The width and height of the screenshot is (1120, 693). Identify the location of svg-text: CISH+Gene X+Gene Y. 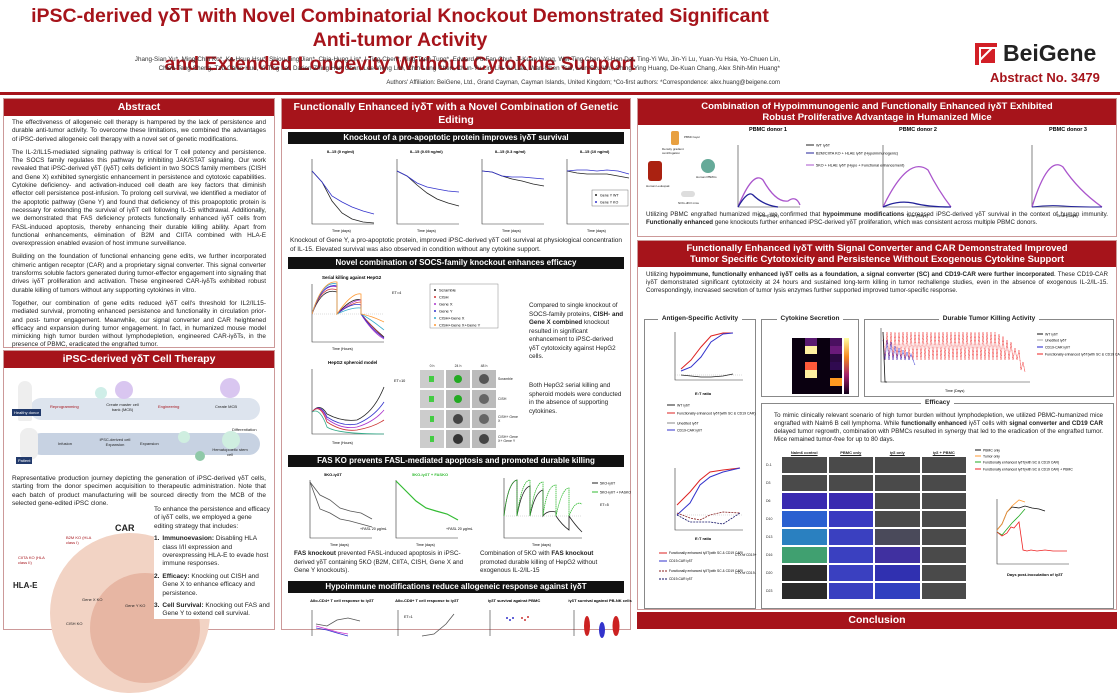
(460, 325).